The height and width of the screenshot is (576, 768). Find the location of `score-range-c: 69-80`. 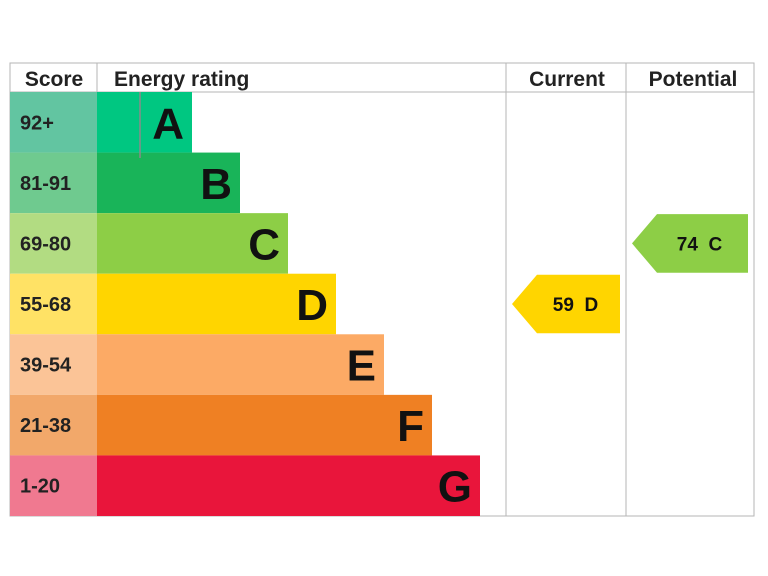

score-range-c: 69-80 is located at coordinates (45, 244).